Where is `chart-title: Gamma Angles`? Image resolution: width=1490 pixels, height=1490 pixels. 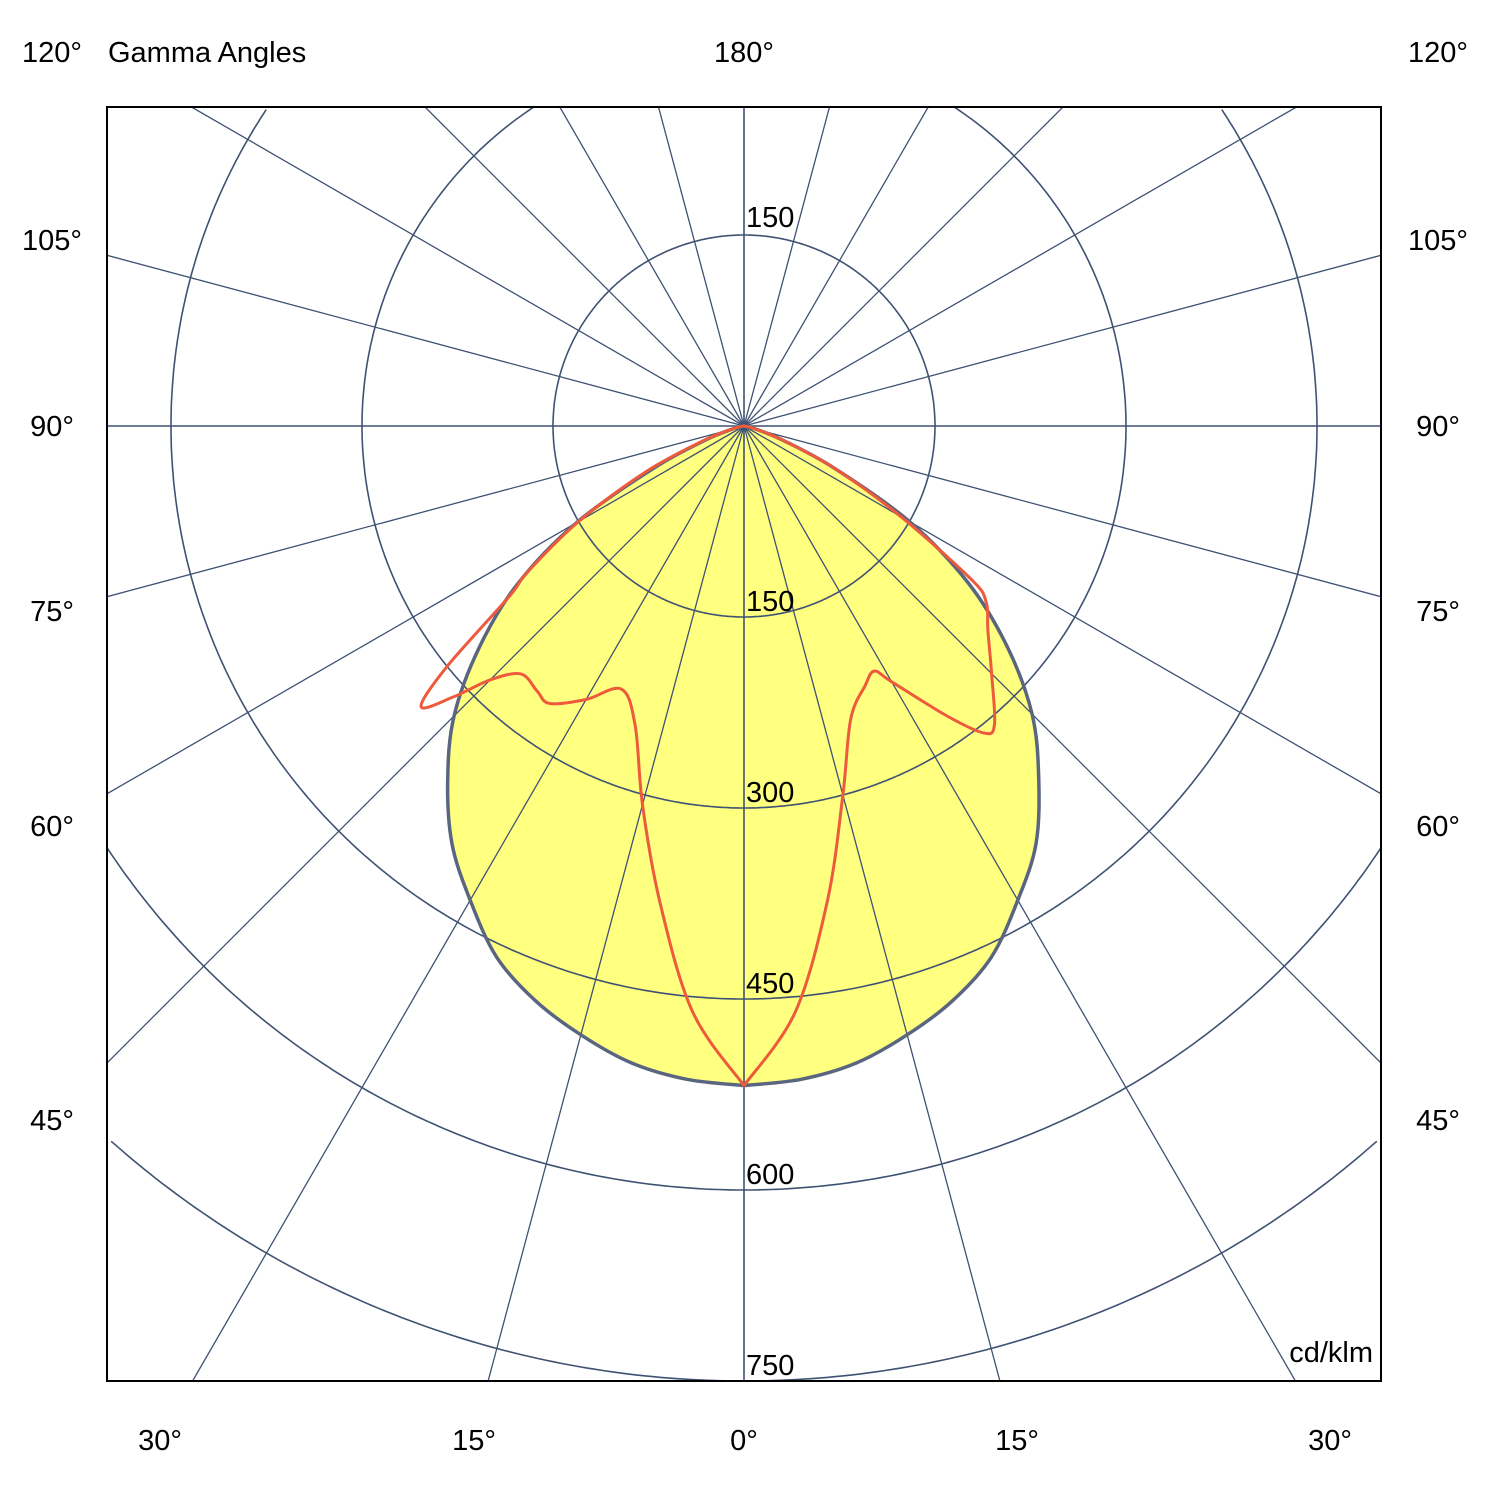 chart-title: Gamma Angles is located at coordinates (207, 53).